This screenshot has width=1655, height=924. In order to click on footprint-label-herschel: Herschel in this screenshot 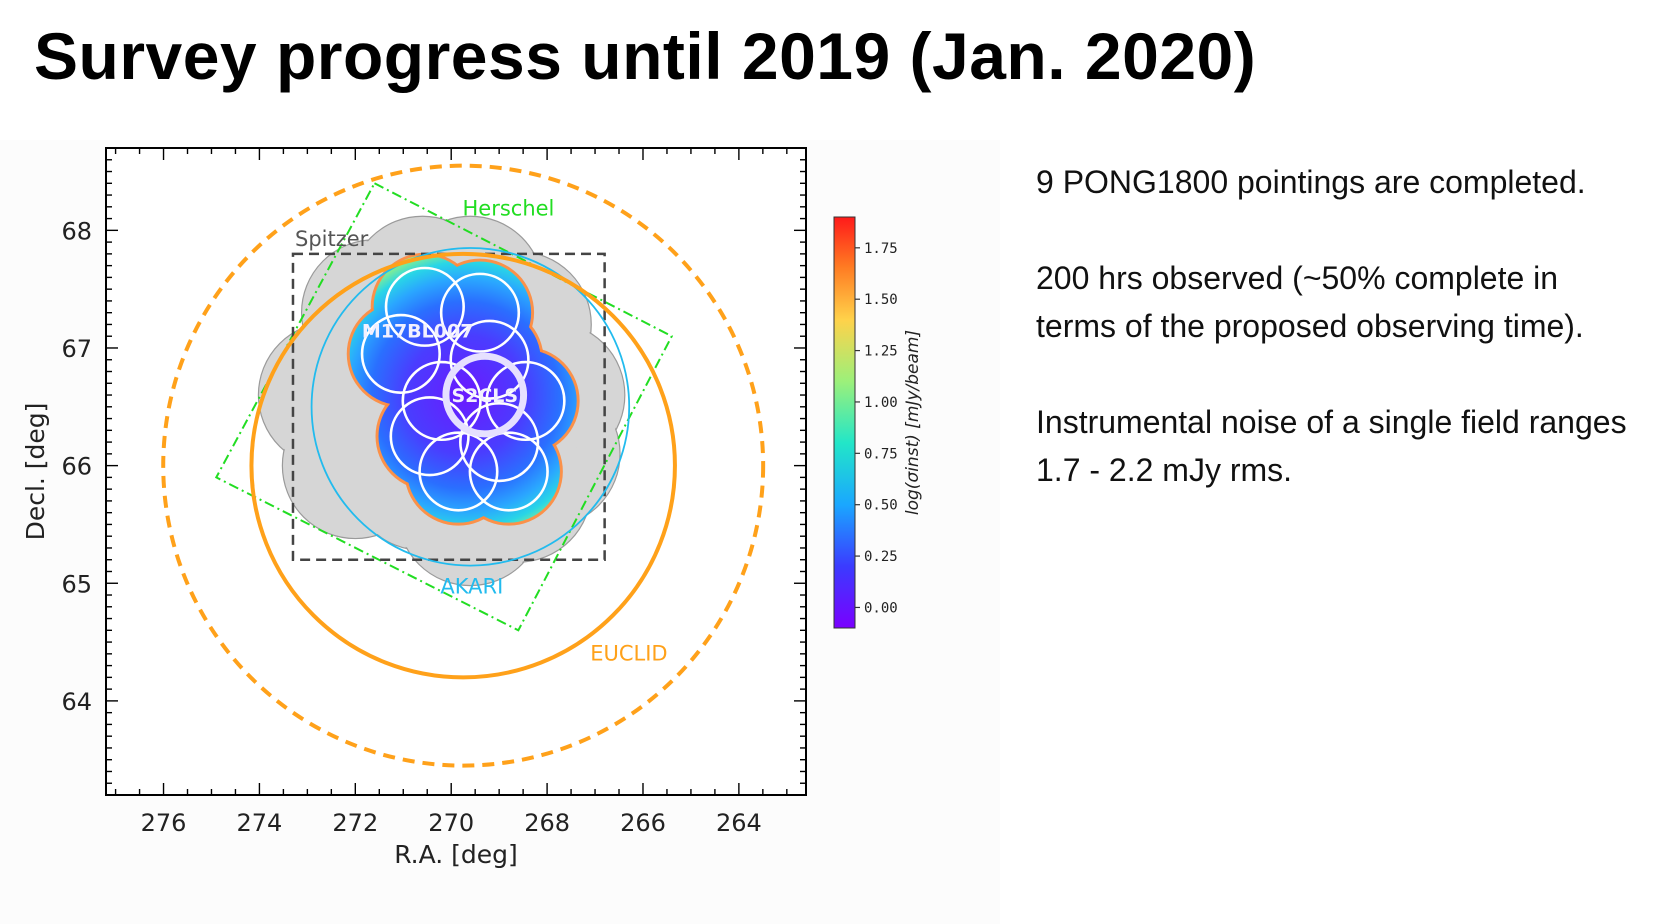, I will do `click(508, 208)`.